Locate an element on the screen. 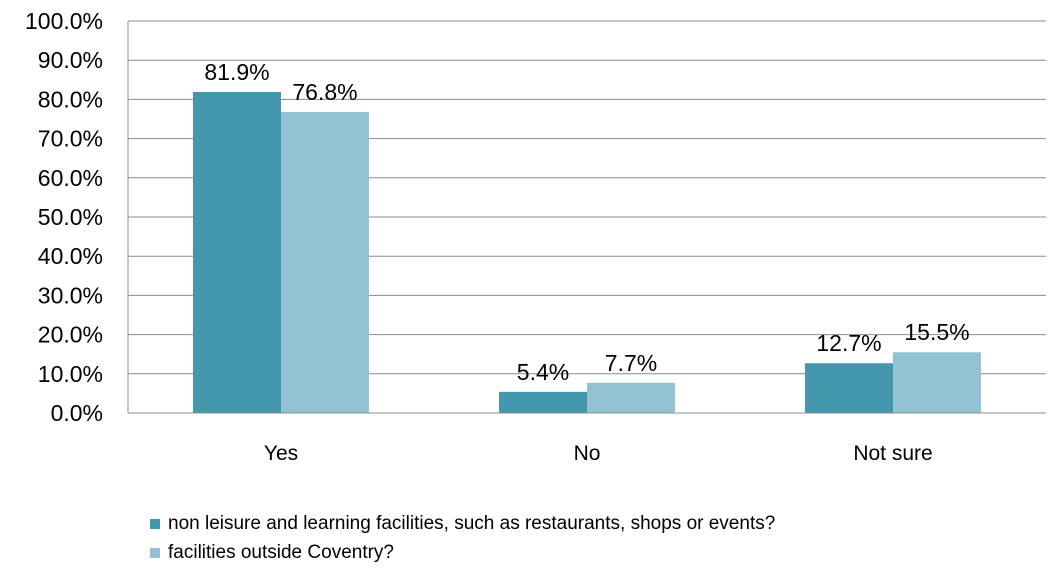  y-tick-label: 20.0% is located at coordinates (70, 335).